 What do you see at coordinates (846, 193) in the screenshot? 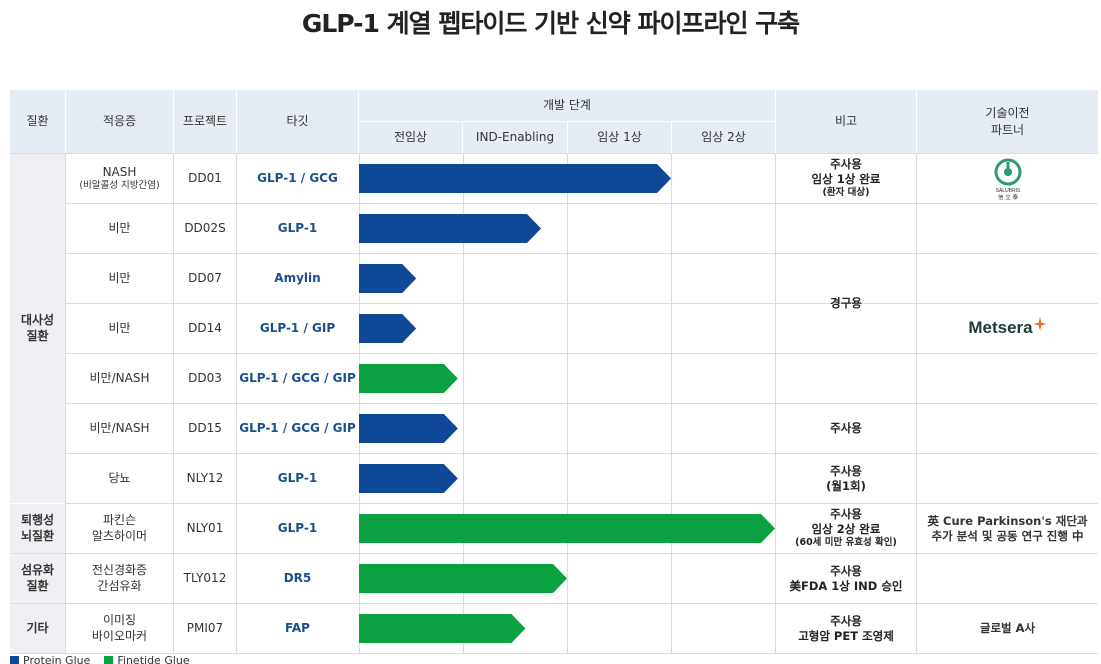
I see `note-line: (환자 대상)` at bounding box center [846, 193].